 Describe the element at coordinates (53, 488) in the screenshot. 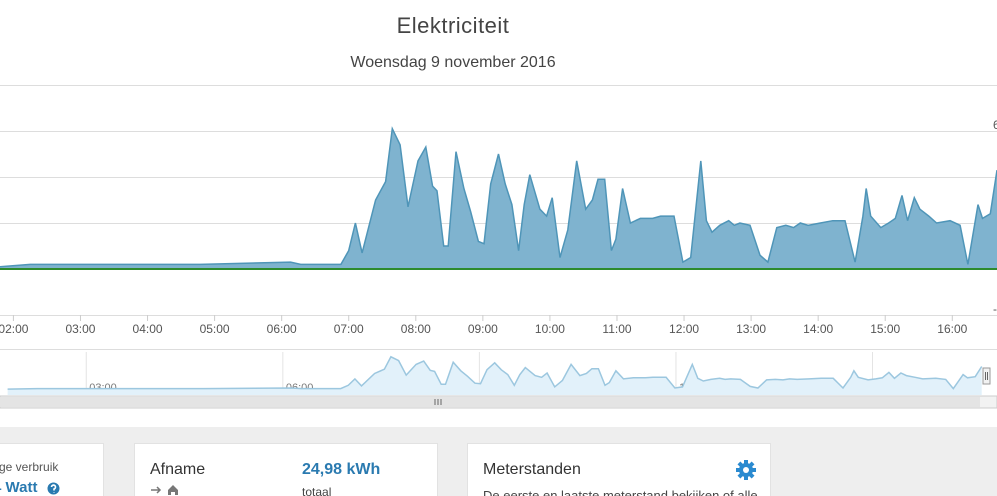

I see `help-icon` at that location.